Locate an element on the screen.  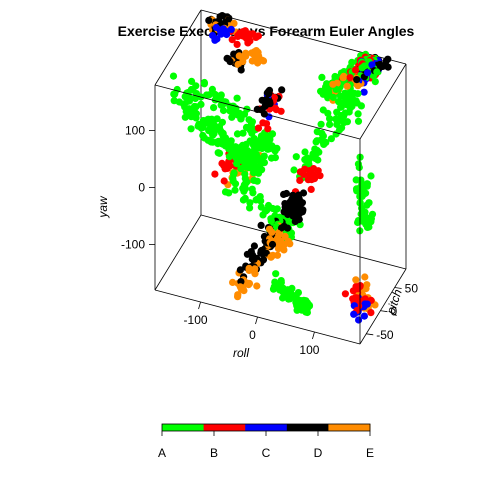
legend-colorbar: A B C D E is located at coordinates (266, 441).